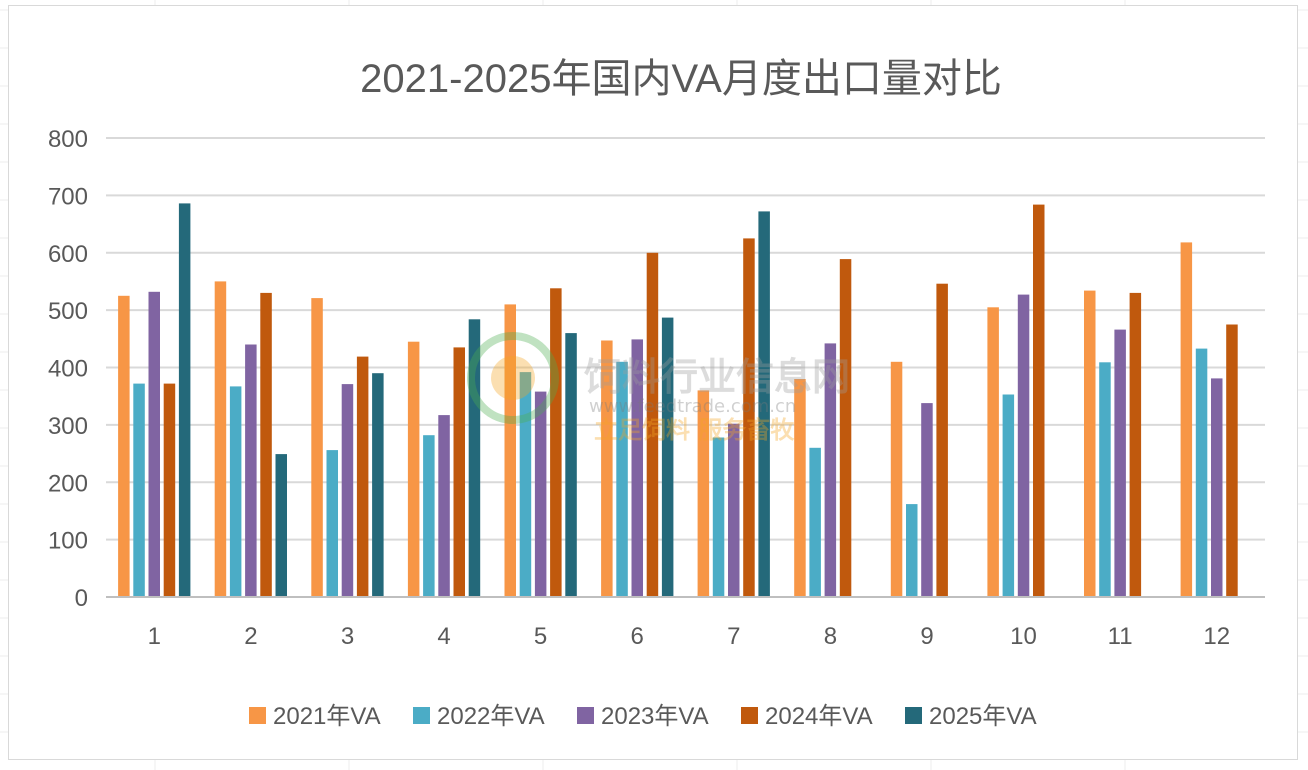 This screenshot has height=770, width=1308. I want to click on x-tick-label: 9, so click(926, 636).